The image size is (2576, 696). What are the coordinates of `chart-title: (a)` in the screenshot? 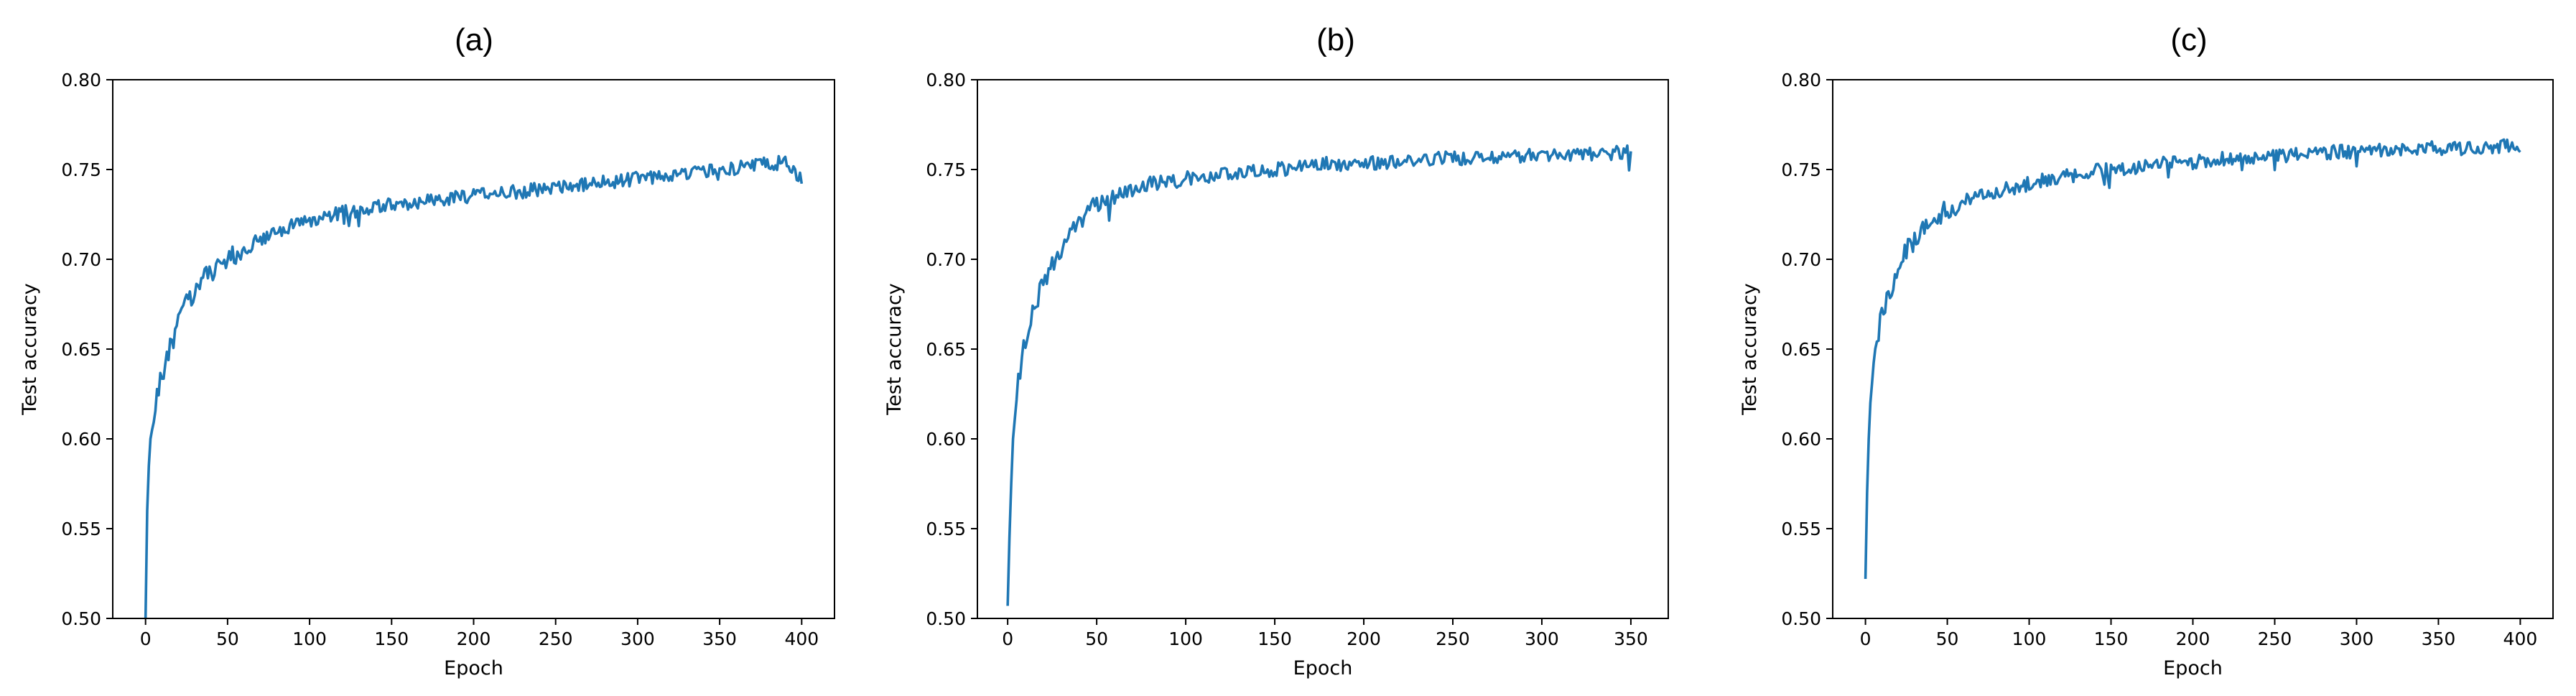 It's located at (474, 39).